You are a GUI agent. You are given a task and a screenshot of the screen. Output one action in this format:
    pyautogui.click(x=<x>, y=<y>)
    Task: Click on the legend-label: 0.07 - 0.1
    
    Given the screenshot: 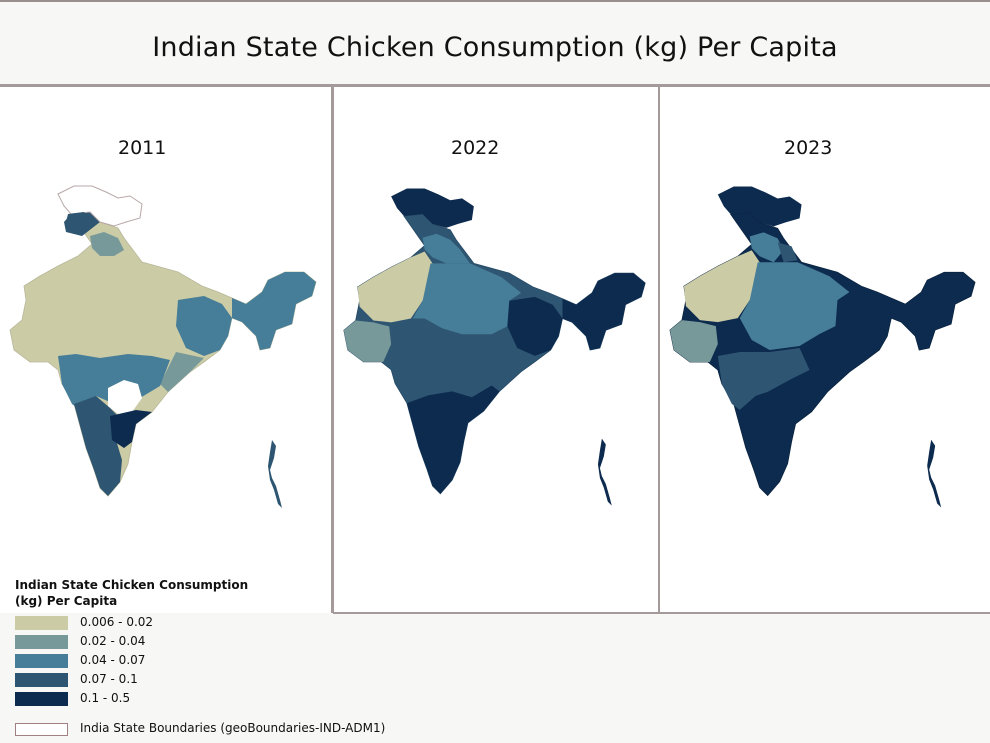 What is the action you would take?
    pyautogui.click(x=109, y=679)
    